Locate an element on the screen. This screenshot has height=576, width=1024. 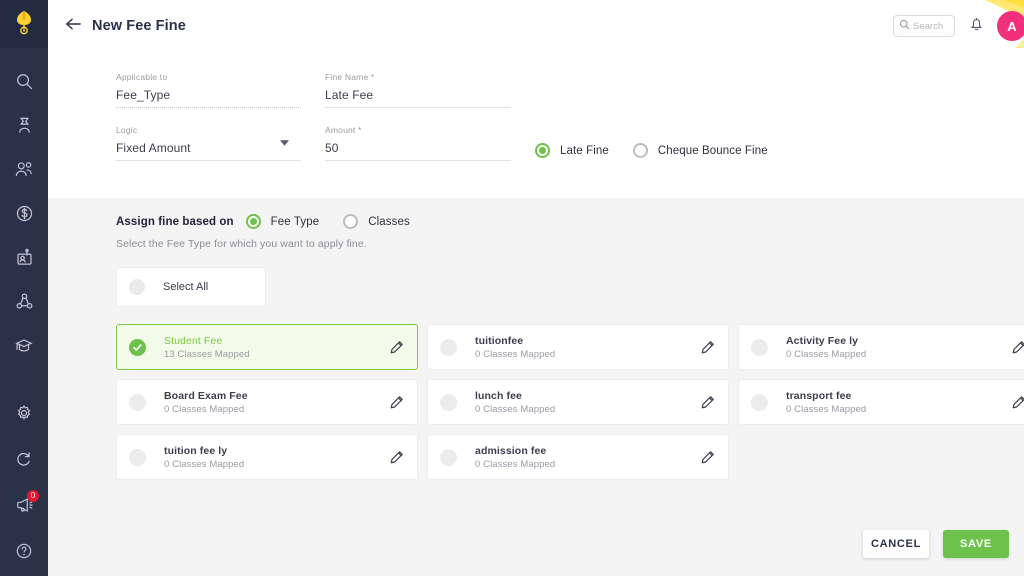
fee-type-text: tuition fee ly 0 Classes Mapped is located at coordinates (204, 457).